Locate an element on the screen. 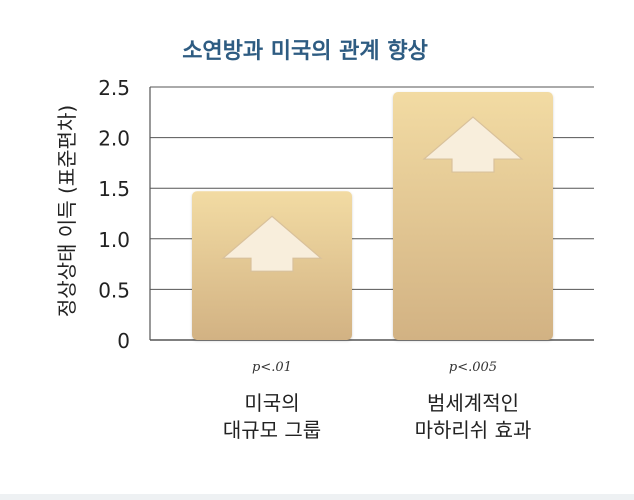 Image resolution: width=634 pixels, height=500 pixels. x-category-label-line1: 미국의 is located at coordinates (271, 403).